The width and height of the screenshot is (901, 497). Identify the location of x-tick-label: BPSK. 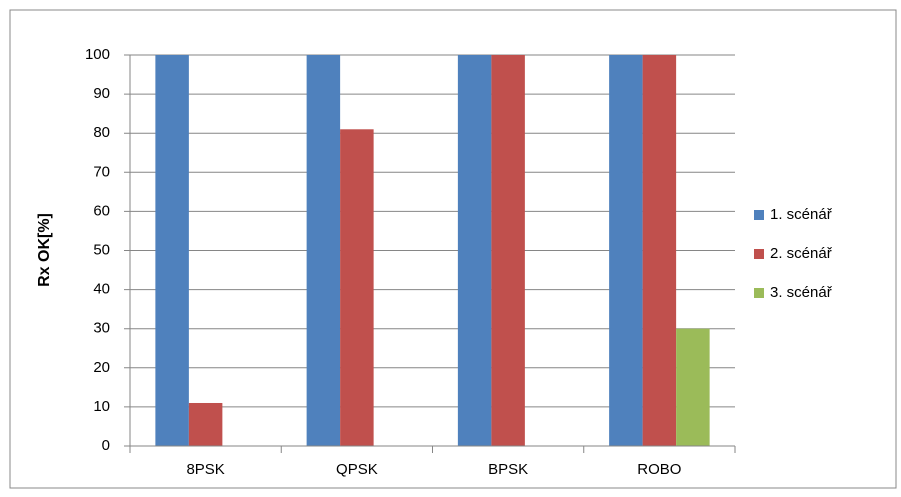
(508, 469).